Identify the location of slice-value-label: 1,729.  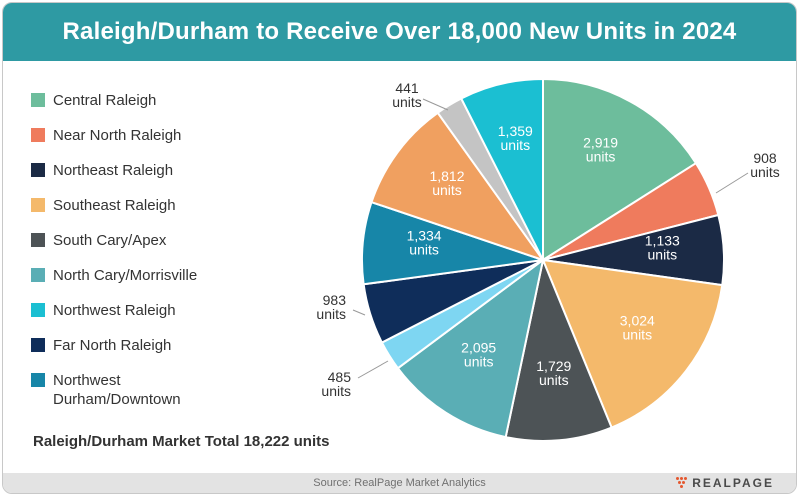
(553, 366).